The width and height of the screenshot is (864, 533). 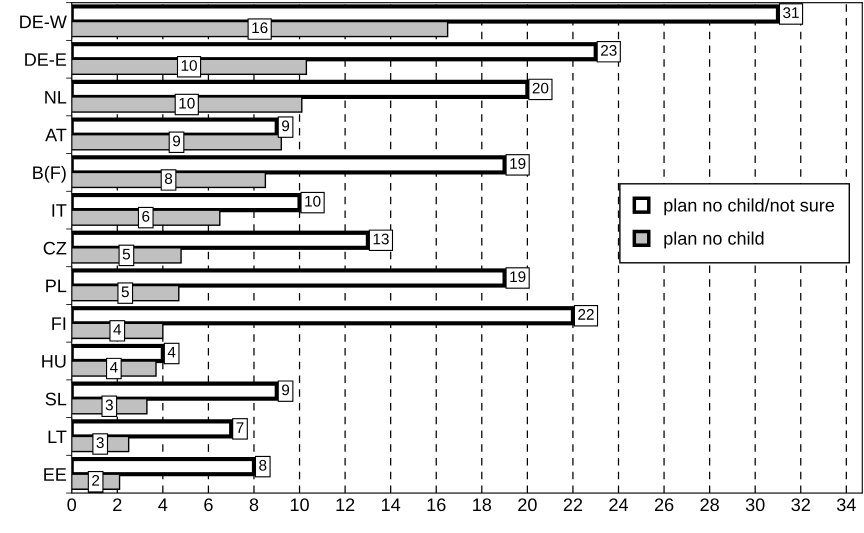 I want to click on y-tick-label: B(F), so click(x=49, y=174).